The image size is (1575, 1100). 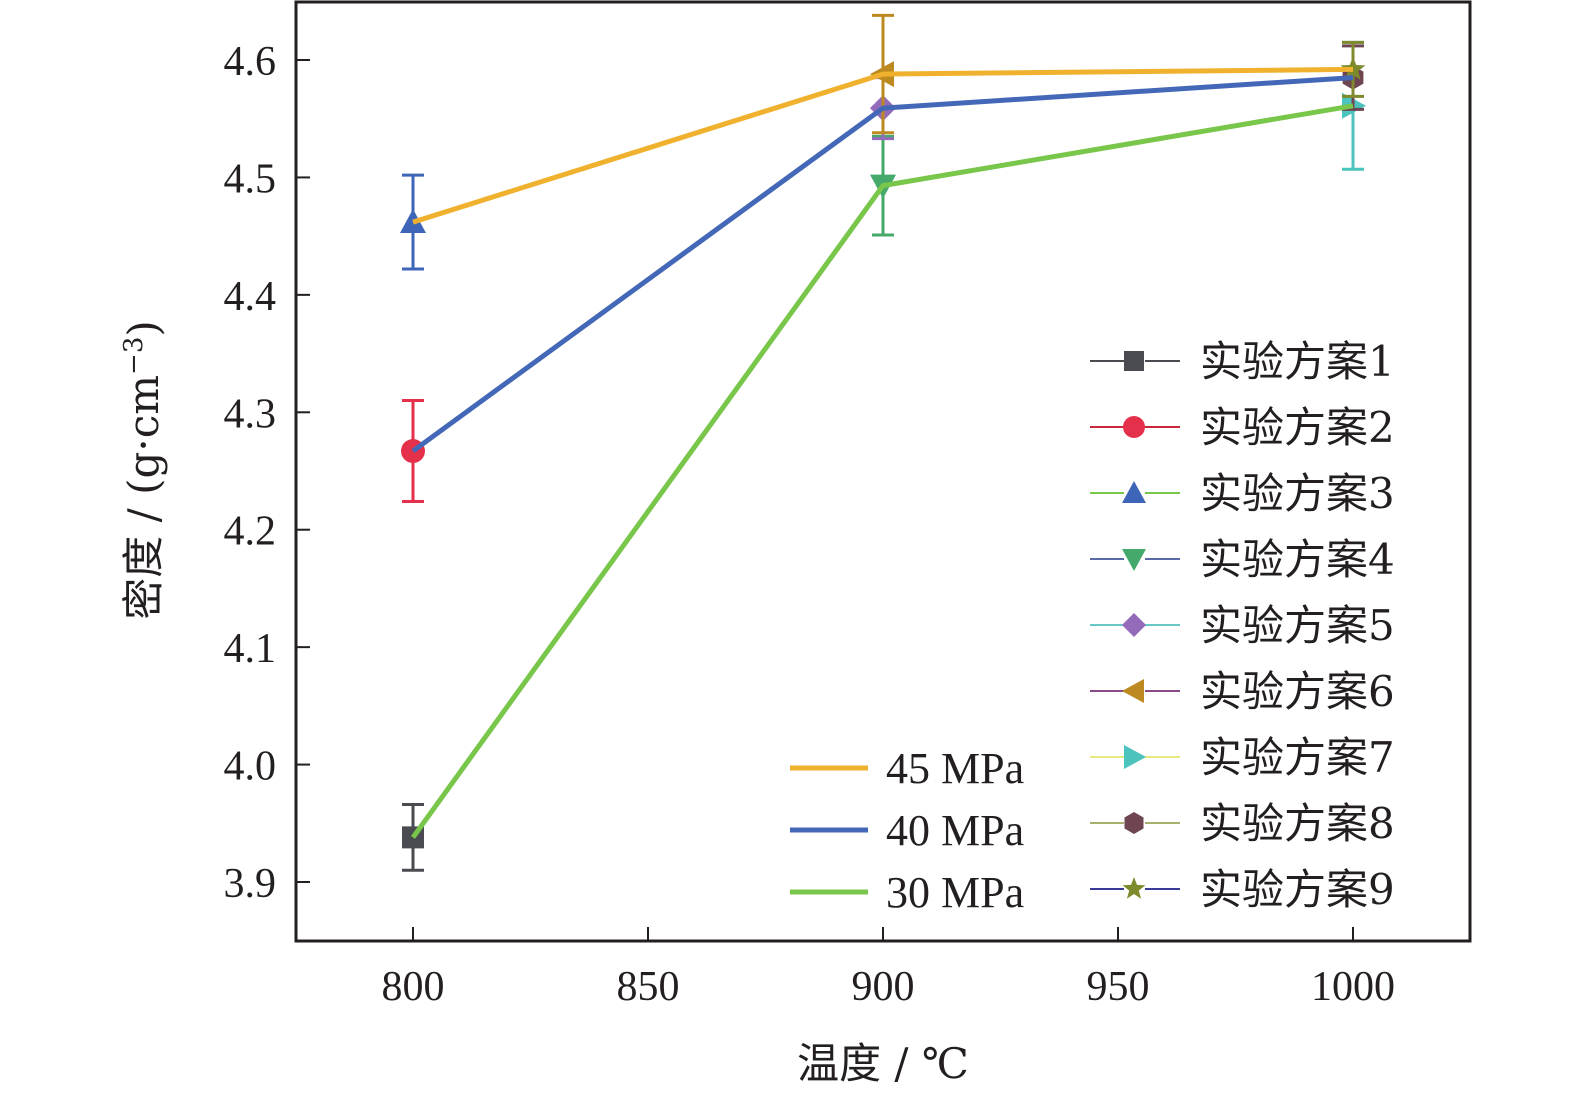 I want to click on y-tick-label: 4.6, so click(x=250, y=62).